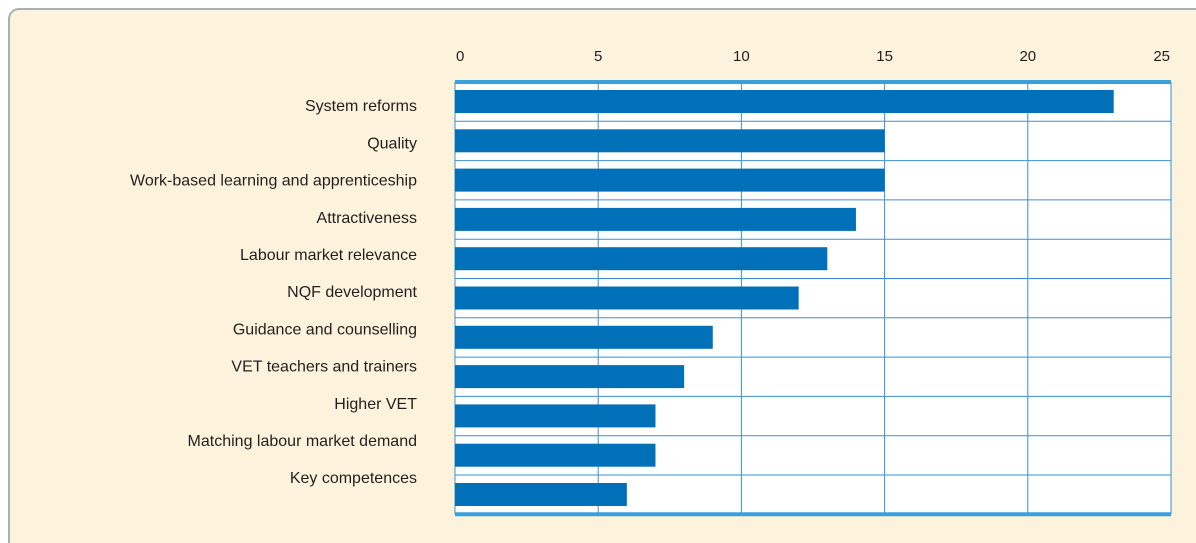 The height and width of the screenshot is (543, 1196). I want to click on y-category-label: VET teachers and trainers, so click(324, 367).